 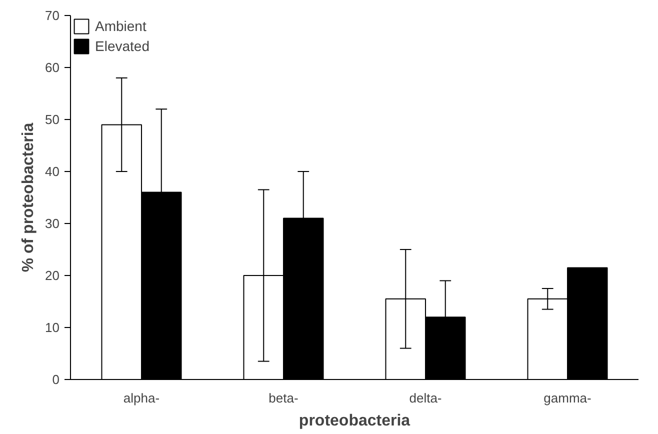 I want to click on y-axis-title: % of proteobacteria, so click(x=29, y=197).